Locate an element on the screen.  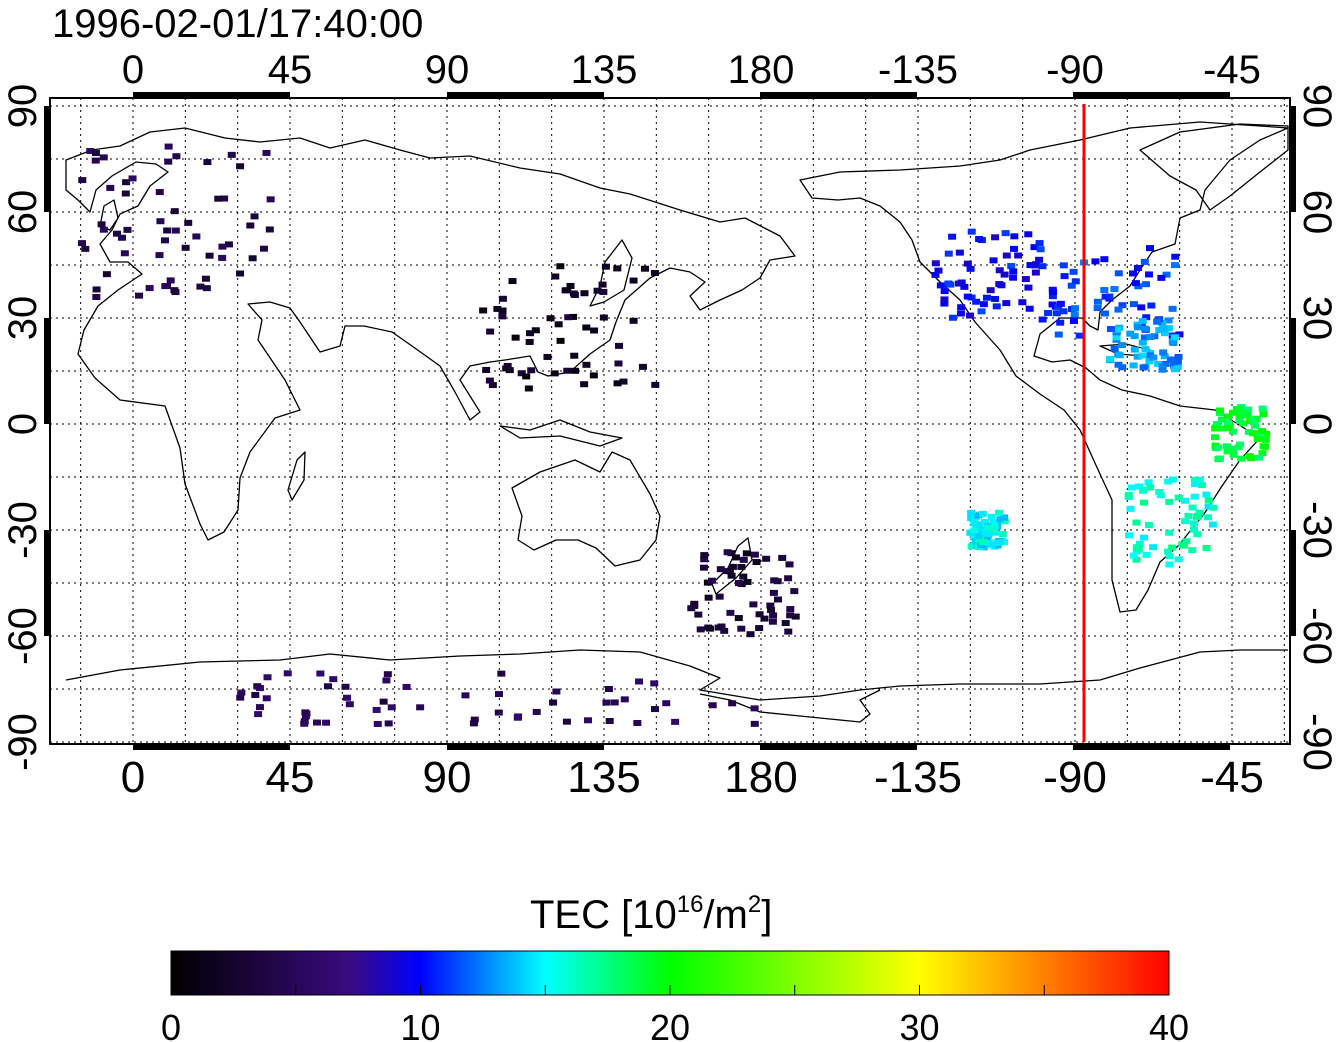
top-tick-label: 0 is located at coordinates (133, 70).